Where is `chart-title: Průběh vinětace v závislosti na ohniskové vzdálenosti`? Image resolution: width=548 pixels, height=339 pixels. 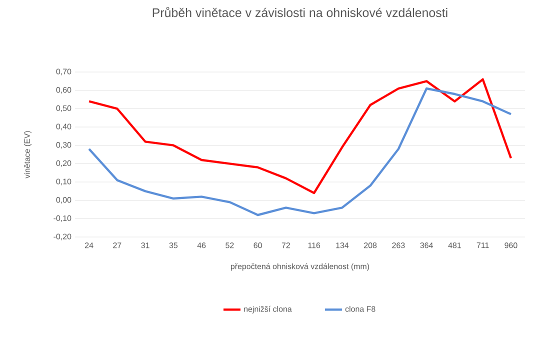
chart-title: Průběh vinětace v závislosti na ohniskové vzdálenosti is located at coordinates (300, 12).